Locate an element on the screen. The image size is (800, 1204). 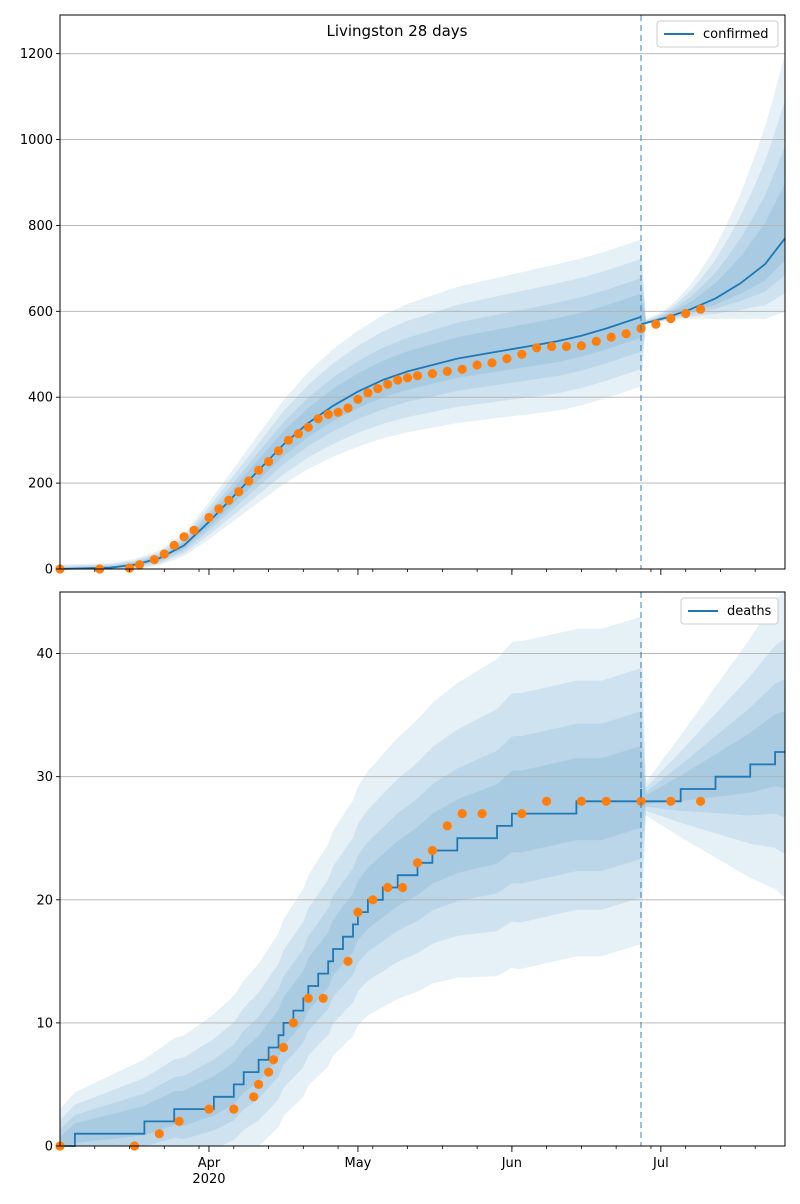
x-tick-label: Apr is located at coordinates (209, 1163).